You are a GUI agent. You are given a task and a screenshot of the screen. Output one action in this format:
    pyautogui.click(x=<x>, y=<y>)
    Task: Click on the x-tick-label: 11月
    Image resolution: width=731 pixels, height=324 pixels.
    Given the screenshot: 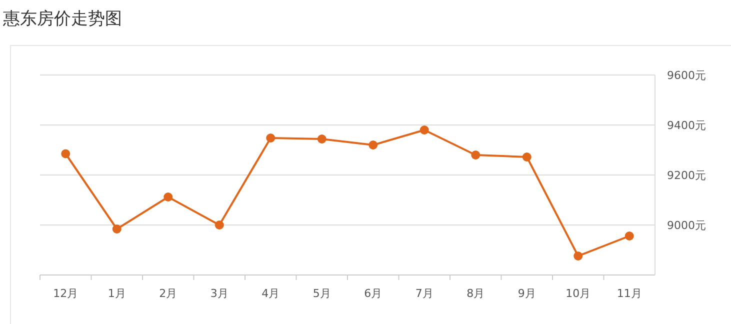 What is the action you would take?
    pyautogui.click(x=629, y=293)
    